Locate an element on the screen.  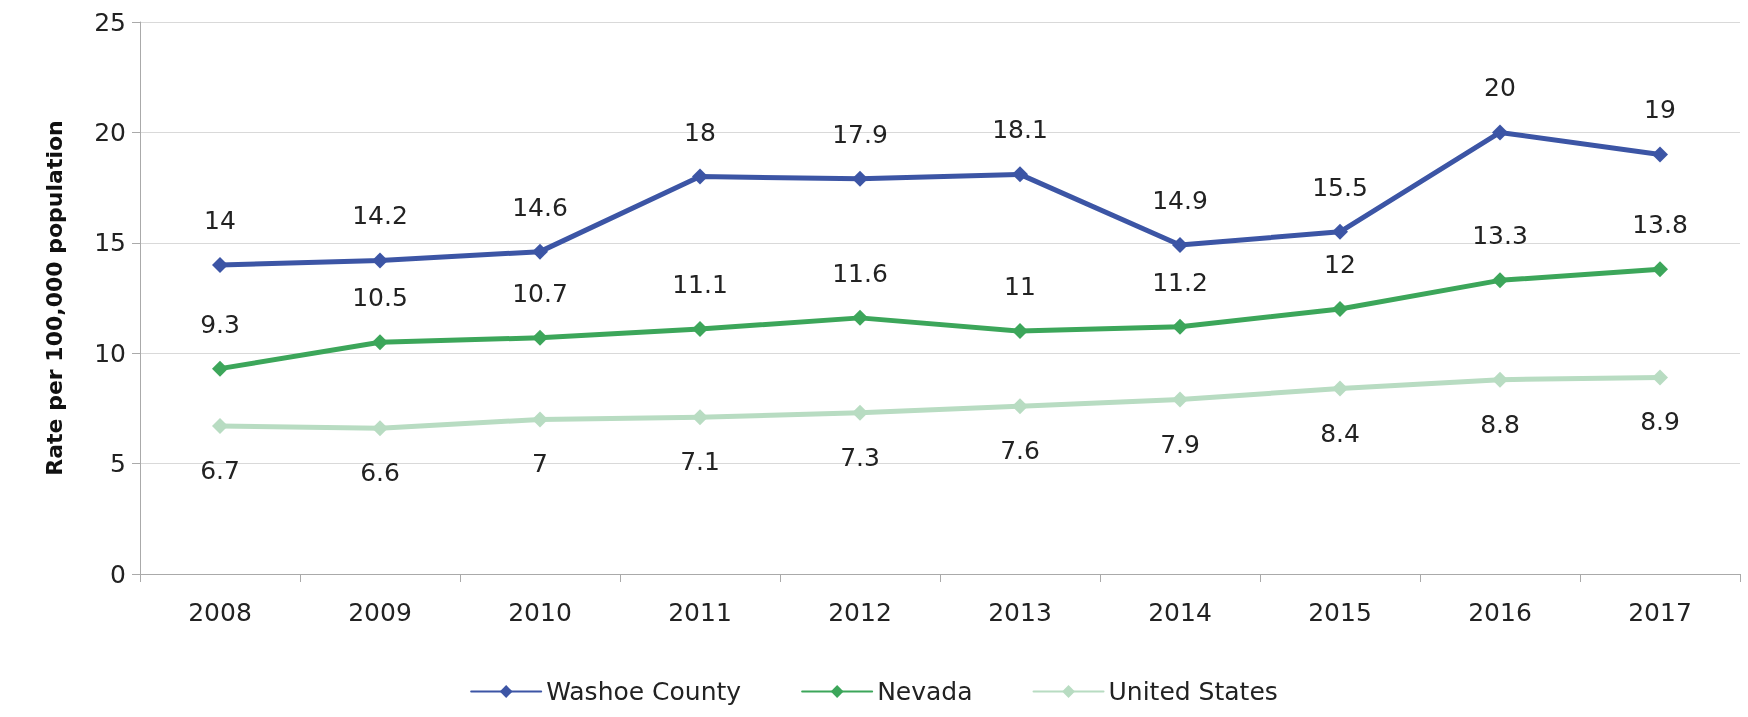
data-label: 13.3 is located at coordinates (1500, 236).